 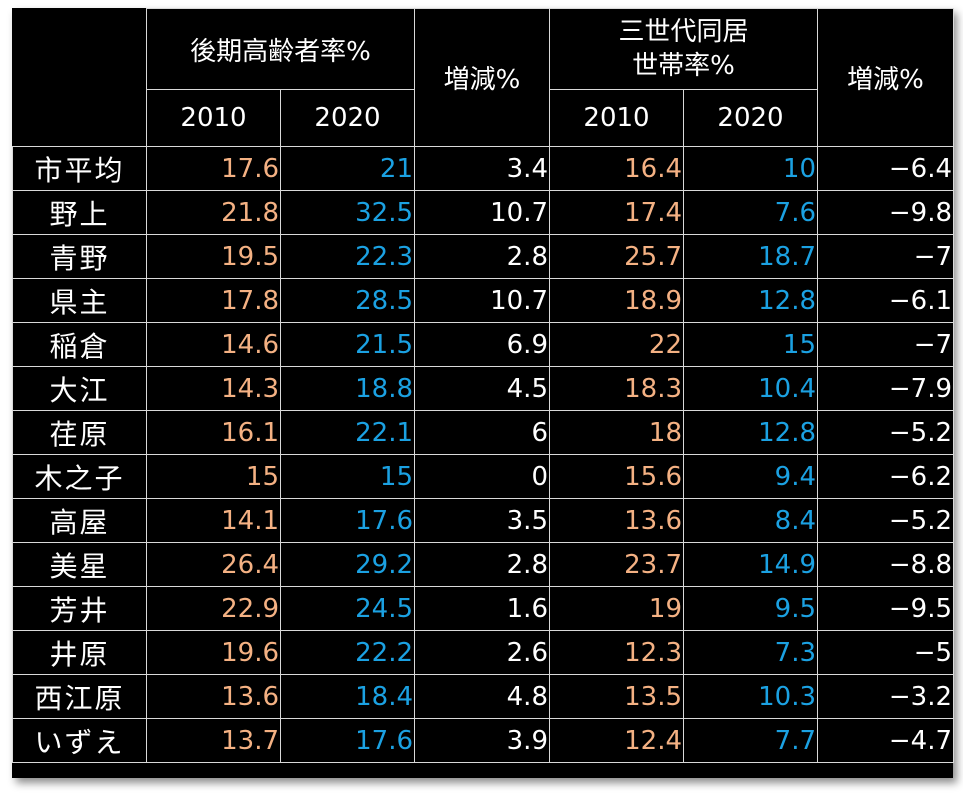 I want to click on late-elderly-2010-cell: 14.6, so click(x=213, y=344).